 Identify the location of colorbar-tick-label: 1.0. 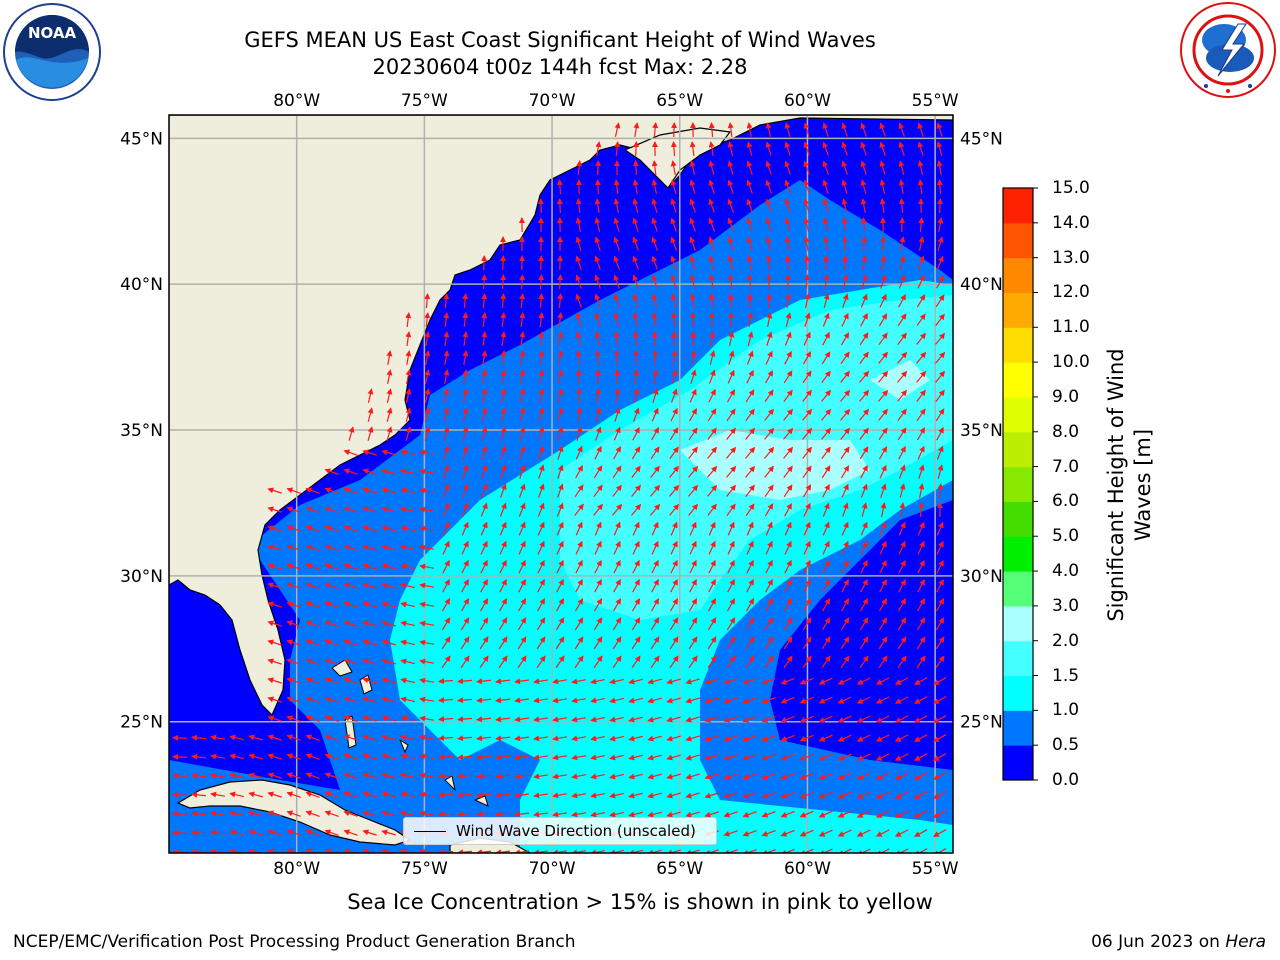
(1066, 710).